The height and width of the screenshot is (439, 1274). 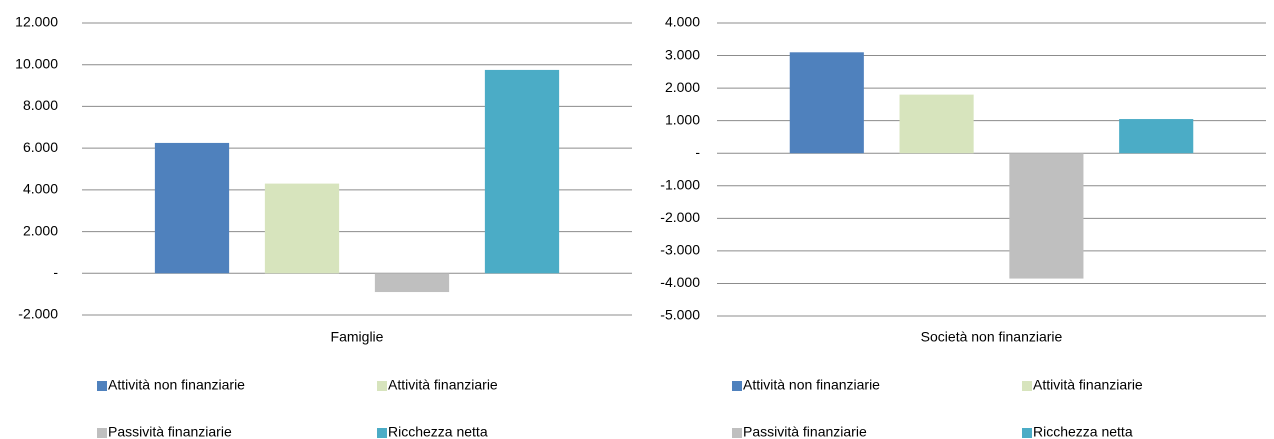 I want to click on y-tick-label: 3.000, so click(x=682, y=54).